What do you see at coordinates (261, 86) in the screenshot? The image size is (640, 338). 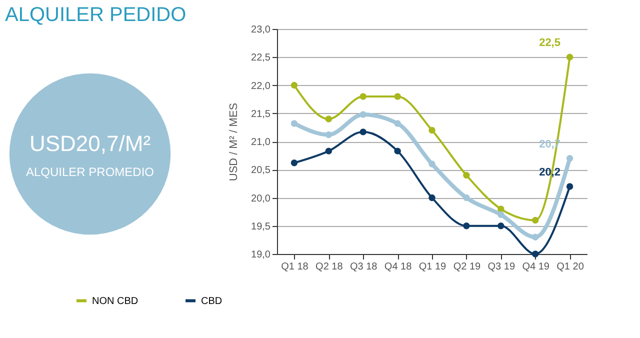 I see `y-tick-label: 22,0` at bounding box center [261, 86].